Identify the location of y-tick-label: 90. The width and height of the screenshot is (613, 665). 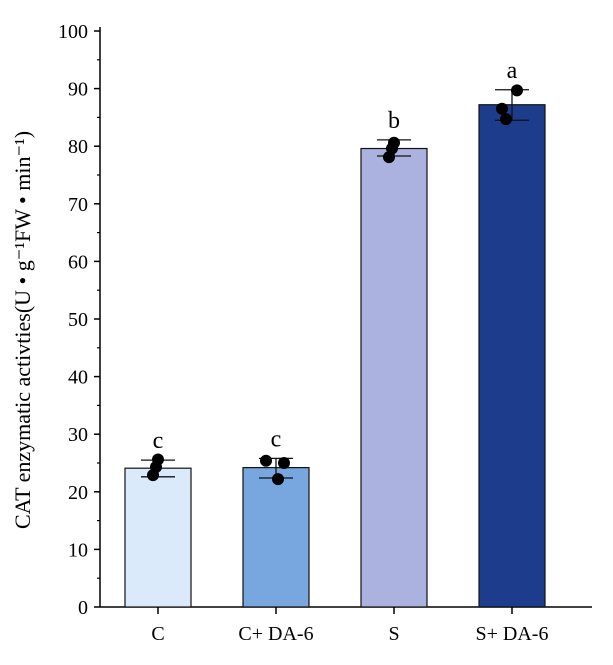
(78, 90).